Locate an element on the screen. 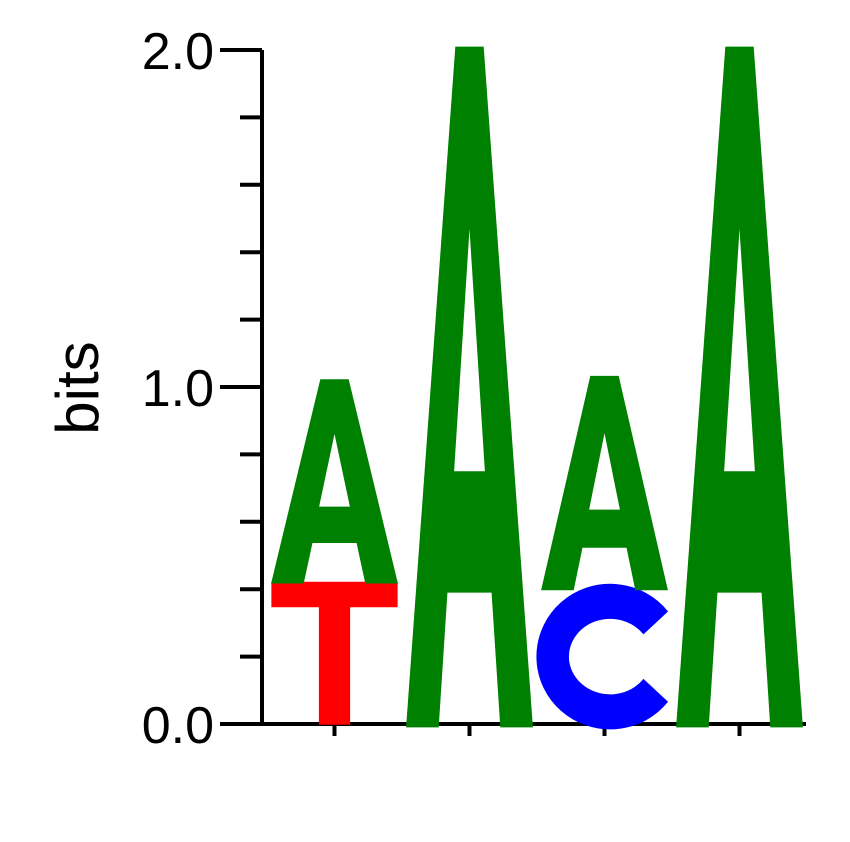  y-axis-title: bits is located at coordinates (77, 387).